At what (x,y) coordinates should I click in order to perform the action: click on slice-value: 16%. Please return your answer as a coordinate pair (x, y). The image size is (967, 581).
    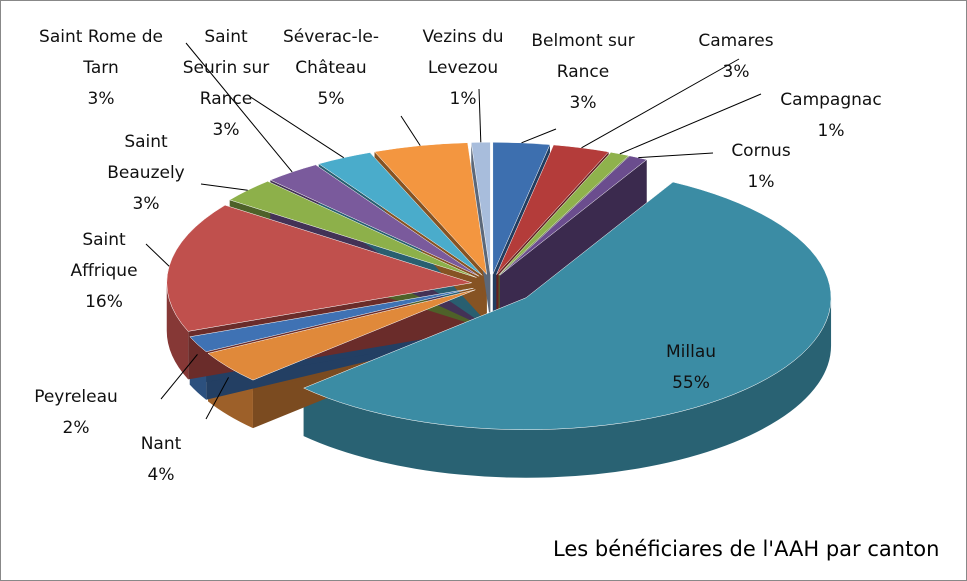
    Looking at the image, I should click on (104, 302).